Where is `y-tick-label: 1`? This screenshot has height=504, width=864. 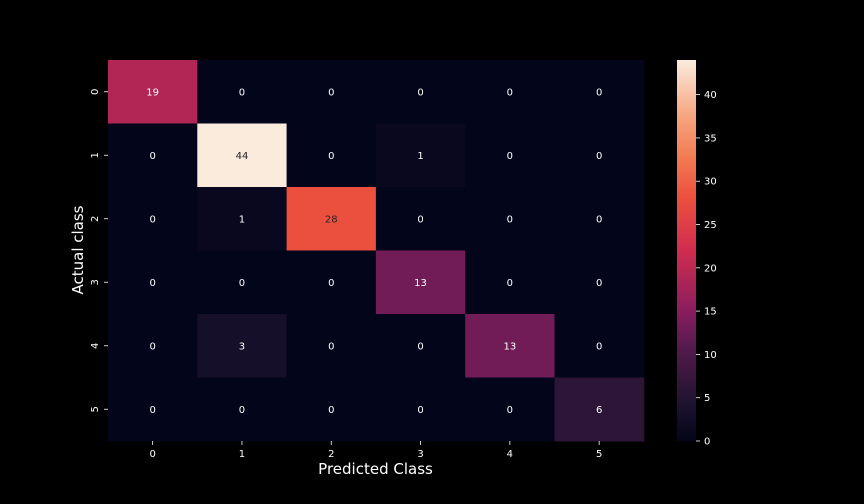 y-tick-label: 1 is located at coordinates (95, 155).